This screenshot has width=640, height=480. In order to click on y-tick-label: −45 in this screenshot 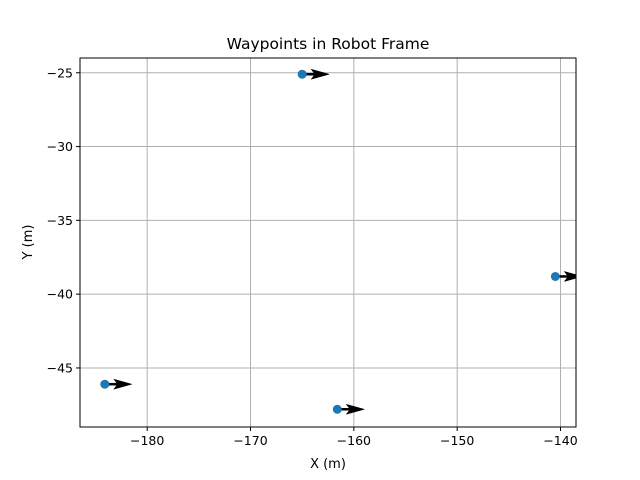, I will do `click(60, 367)`.